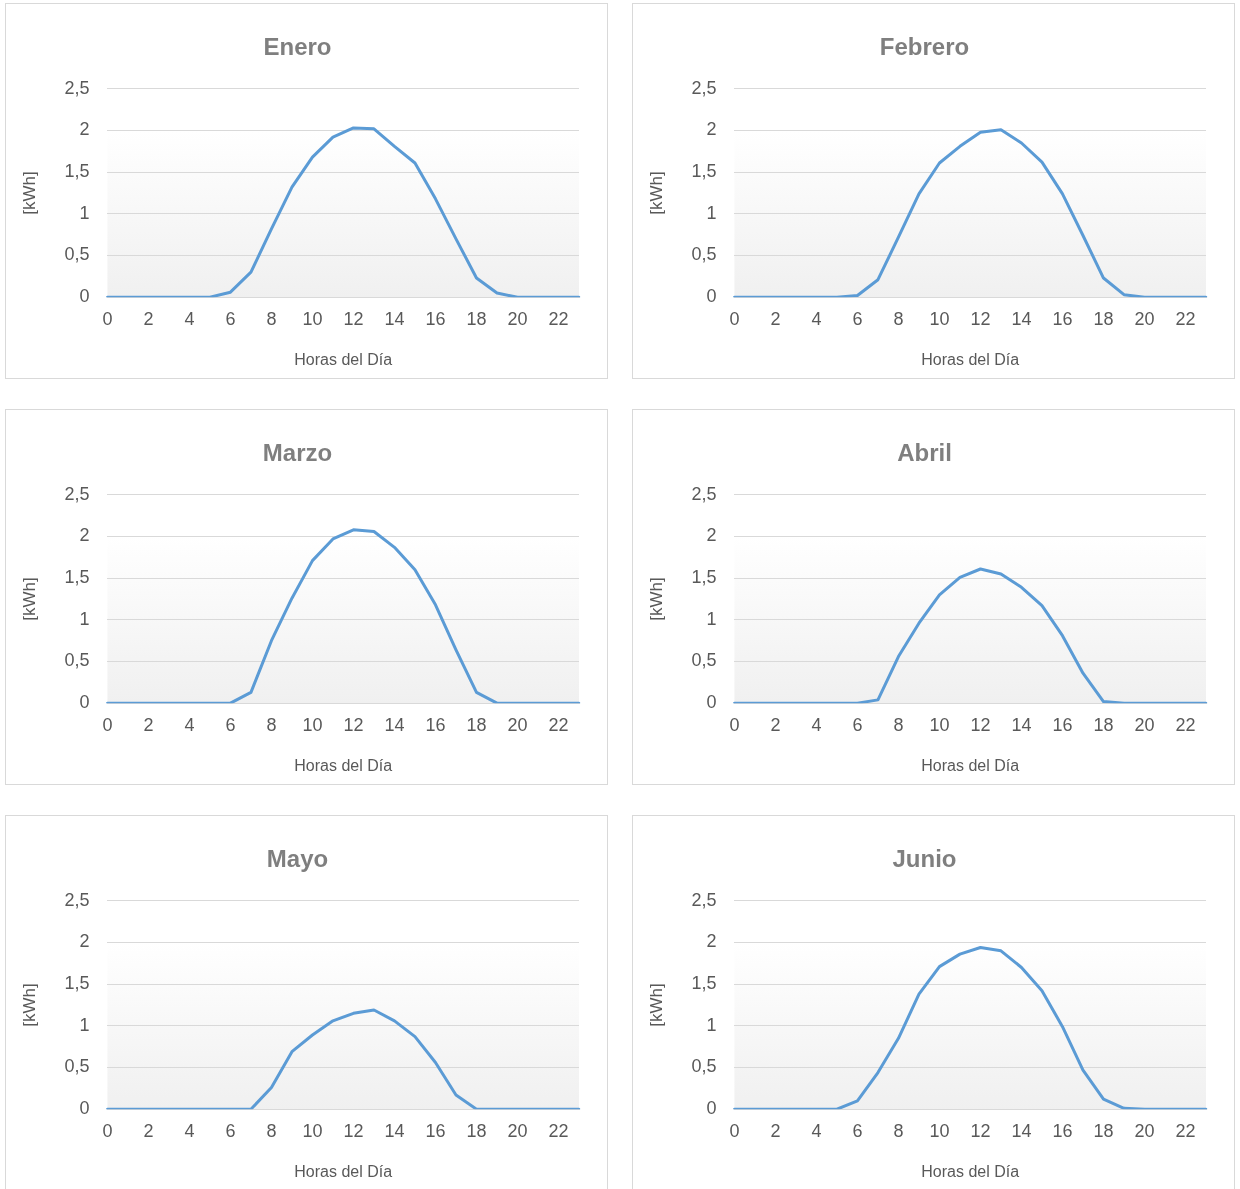 Image resolution: width=1240 pixels, height=1189 pixels. Describe the element at coordinates (924, 47) in the screenshot. I see `chart-title: Febrero` at that location.